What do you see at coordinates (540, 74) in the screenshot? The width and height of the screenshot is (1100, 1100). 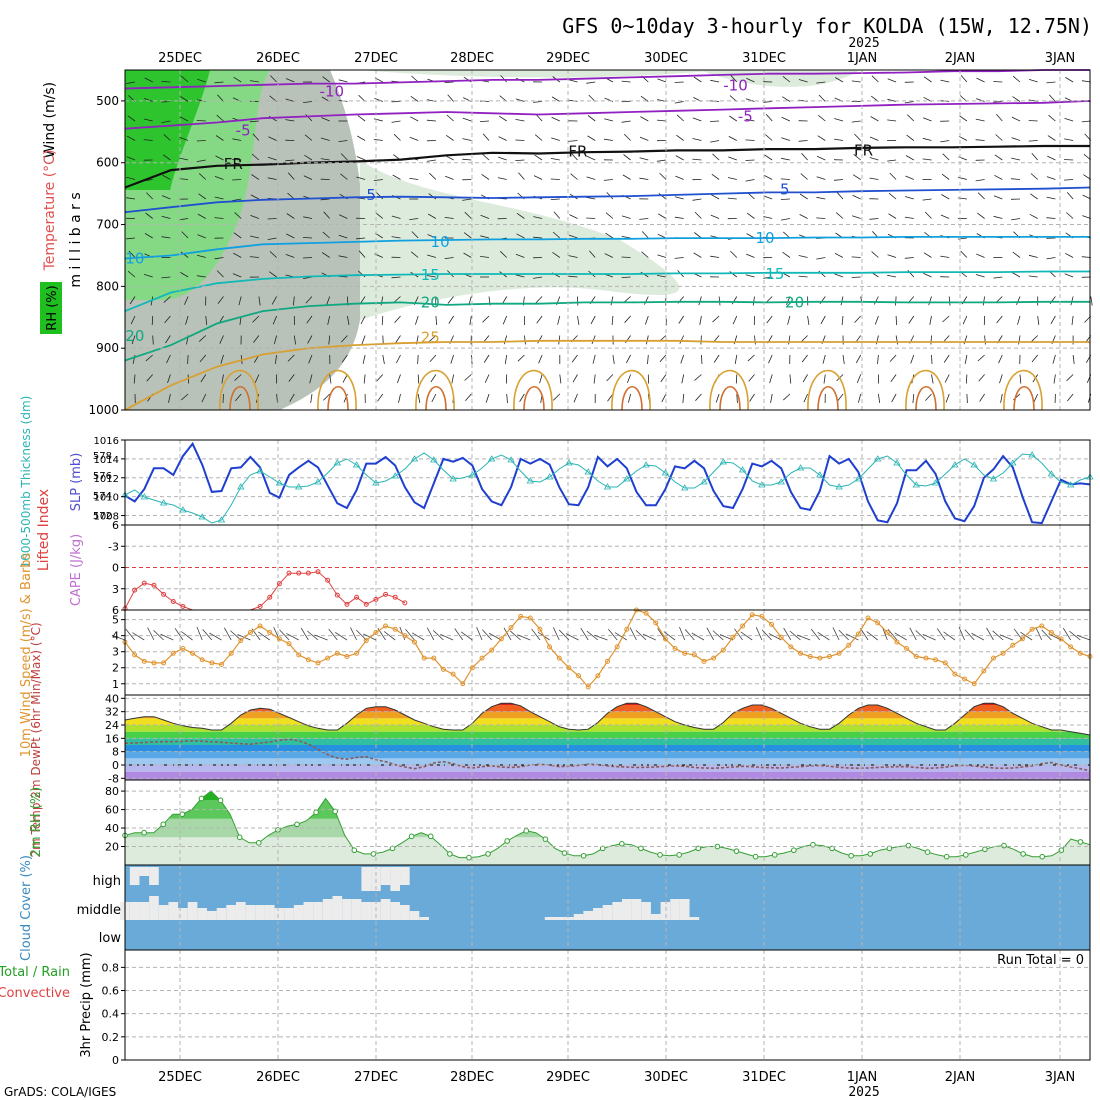 I see `rh-shading-pale` at bounding box center [540, 74].